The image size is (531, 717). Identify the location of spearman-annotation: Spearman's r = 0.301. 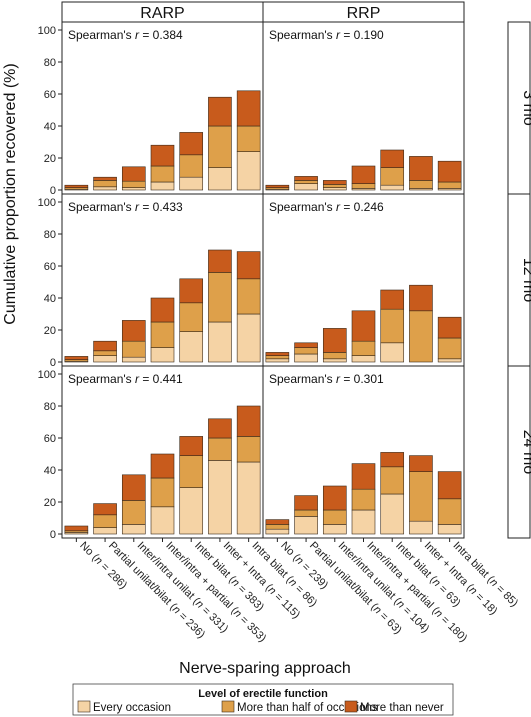
(326, 379).